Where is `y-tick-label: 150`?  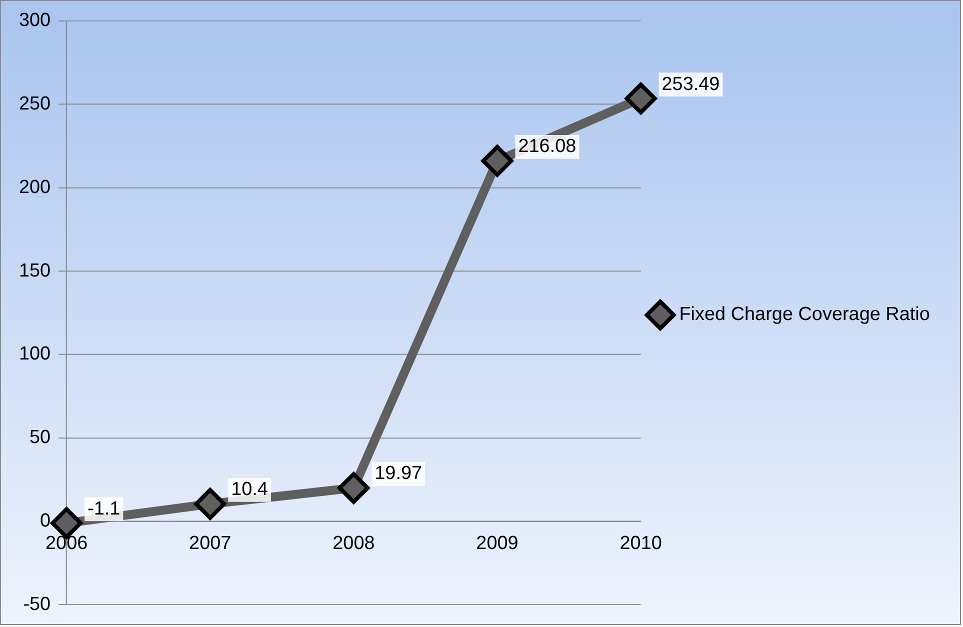
y-tick-label: 150 is located at coordinates (34, 271).